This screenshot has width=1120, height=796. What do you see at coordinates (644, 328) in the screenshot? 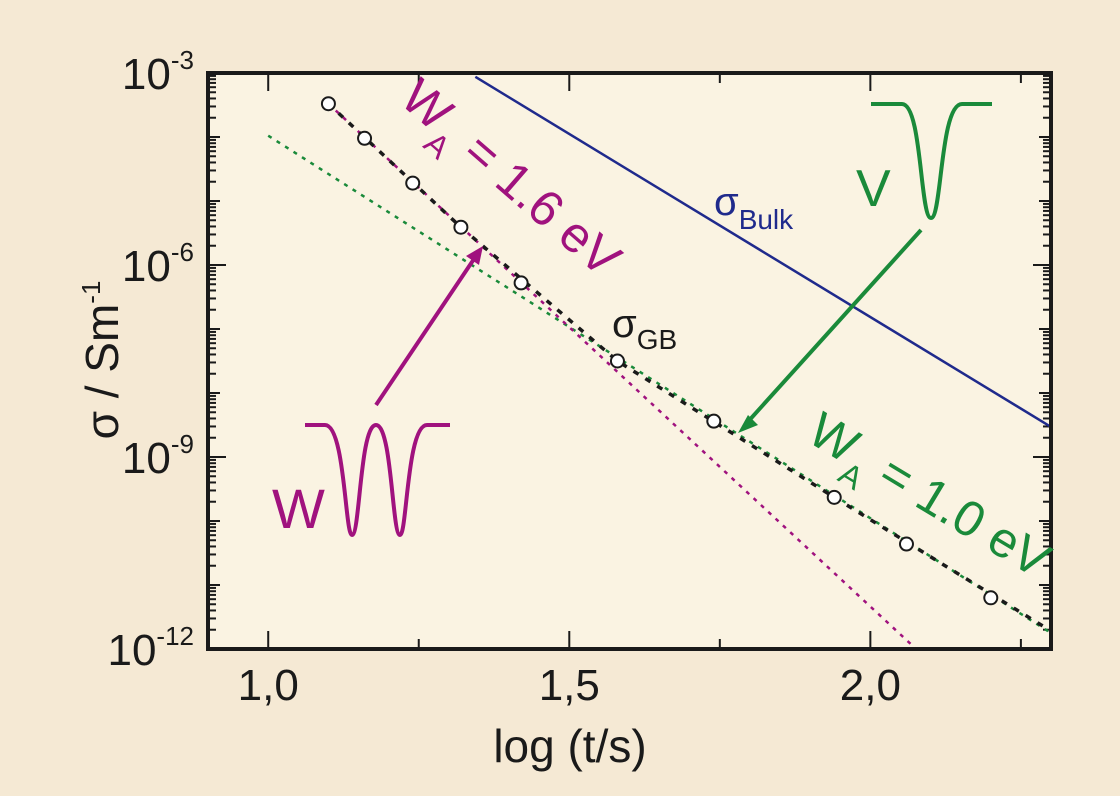
I see `sigma-gb-label: σGB` at bounding box center [644, 328].